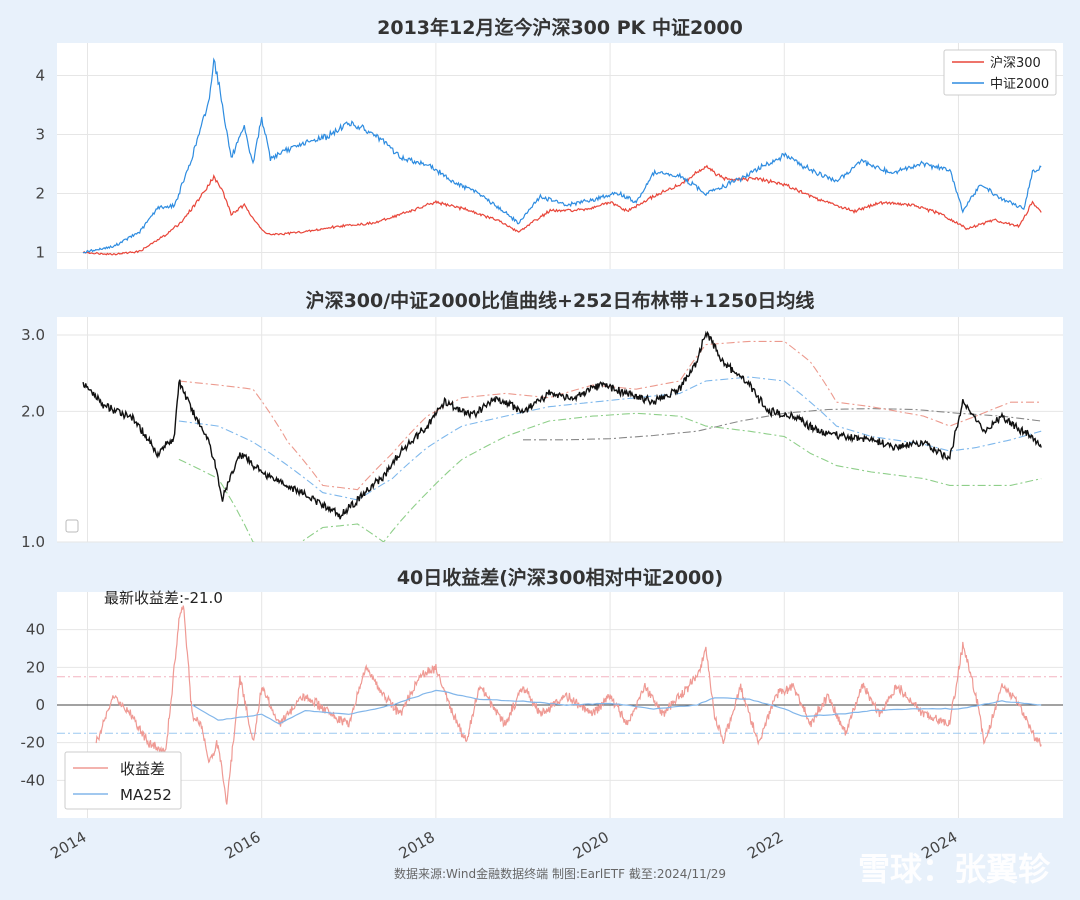 This screenshot has width=1080, height=900. Describe the element at coordinates (591, 845) in the screenshot. I see `x-tick-label: 2020` at that location.